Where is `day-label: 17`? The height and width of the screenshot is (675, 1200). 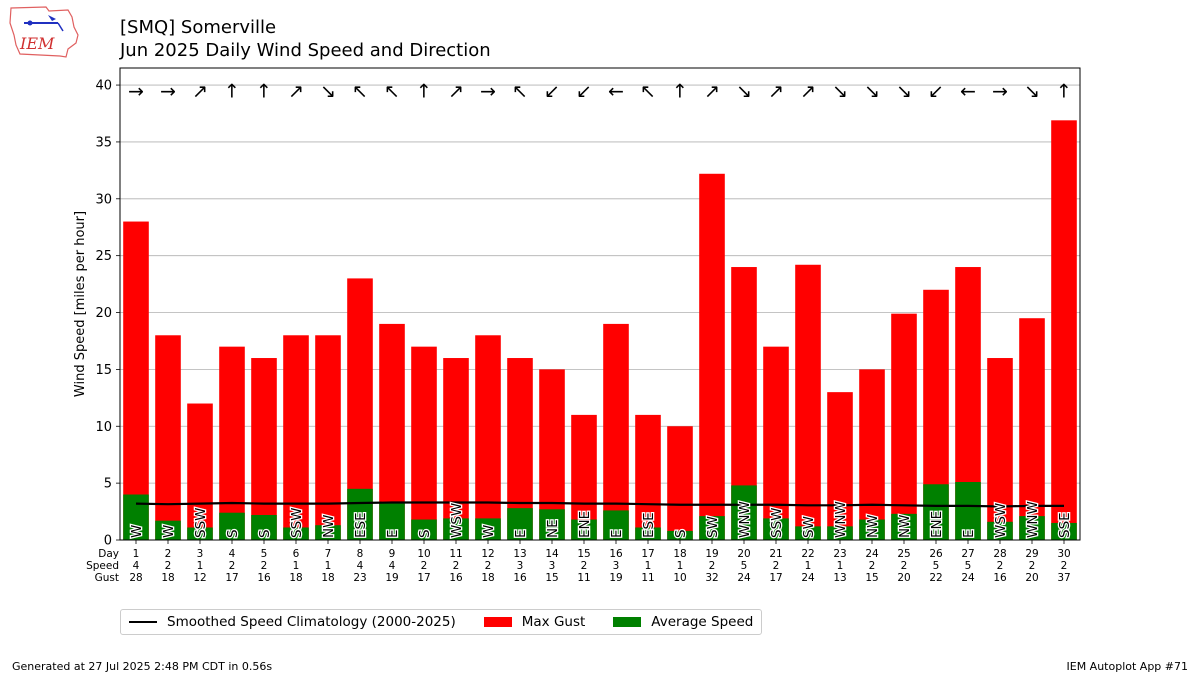 day-label: 17 is located at coordinates (647, 554).